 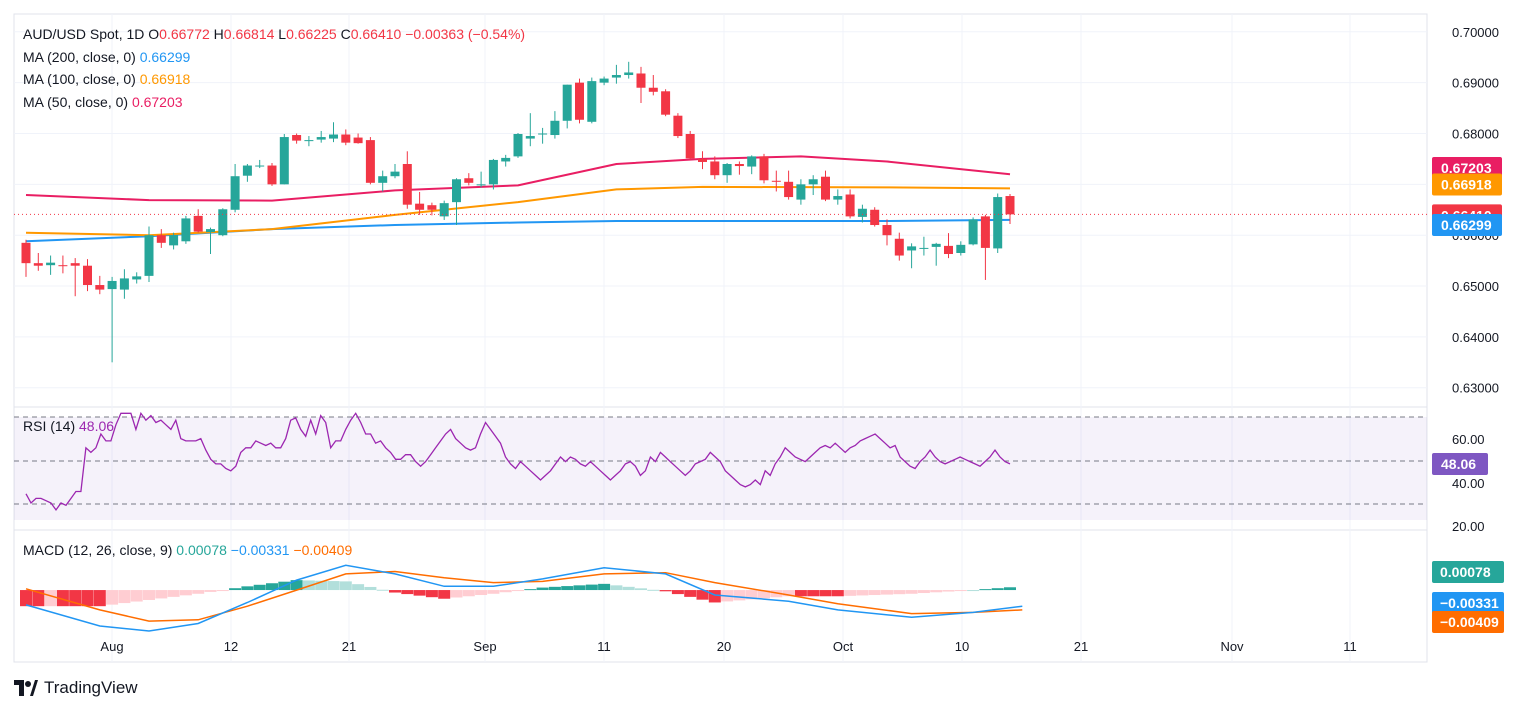 What do you see at coordinates (518, 178) in the screenshot?
I see `ma50-line` at bounding box center [518, 178].